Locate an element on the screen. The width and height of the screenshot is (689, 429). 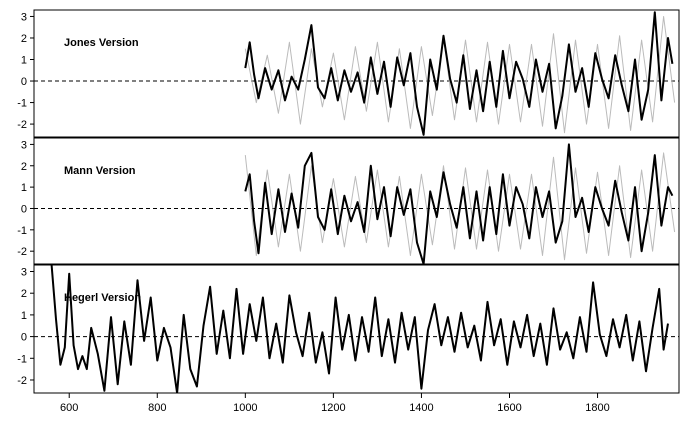
x-tick-label: 1000 is located at coordinates (245, 408).